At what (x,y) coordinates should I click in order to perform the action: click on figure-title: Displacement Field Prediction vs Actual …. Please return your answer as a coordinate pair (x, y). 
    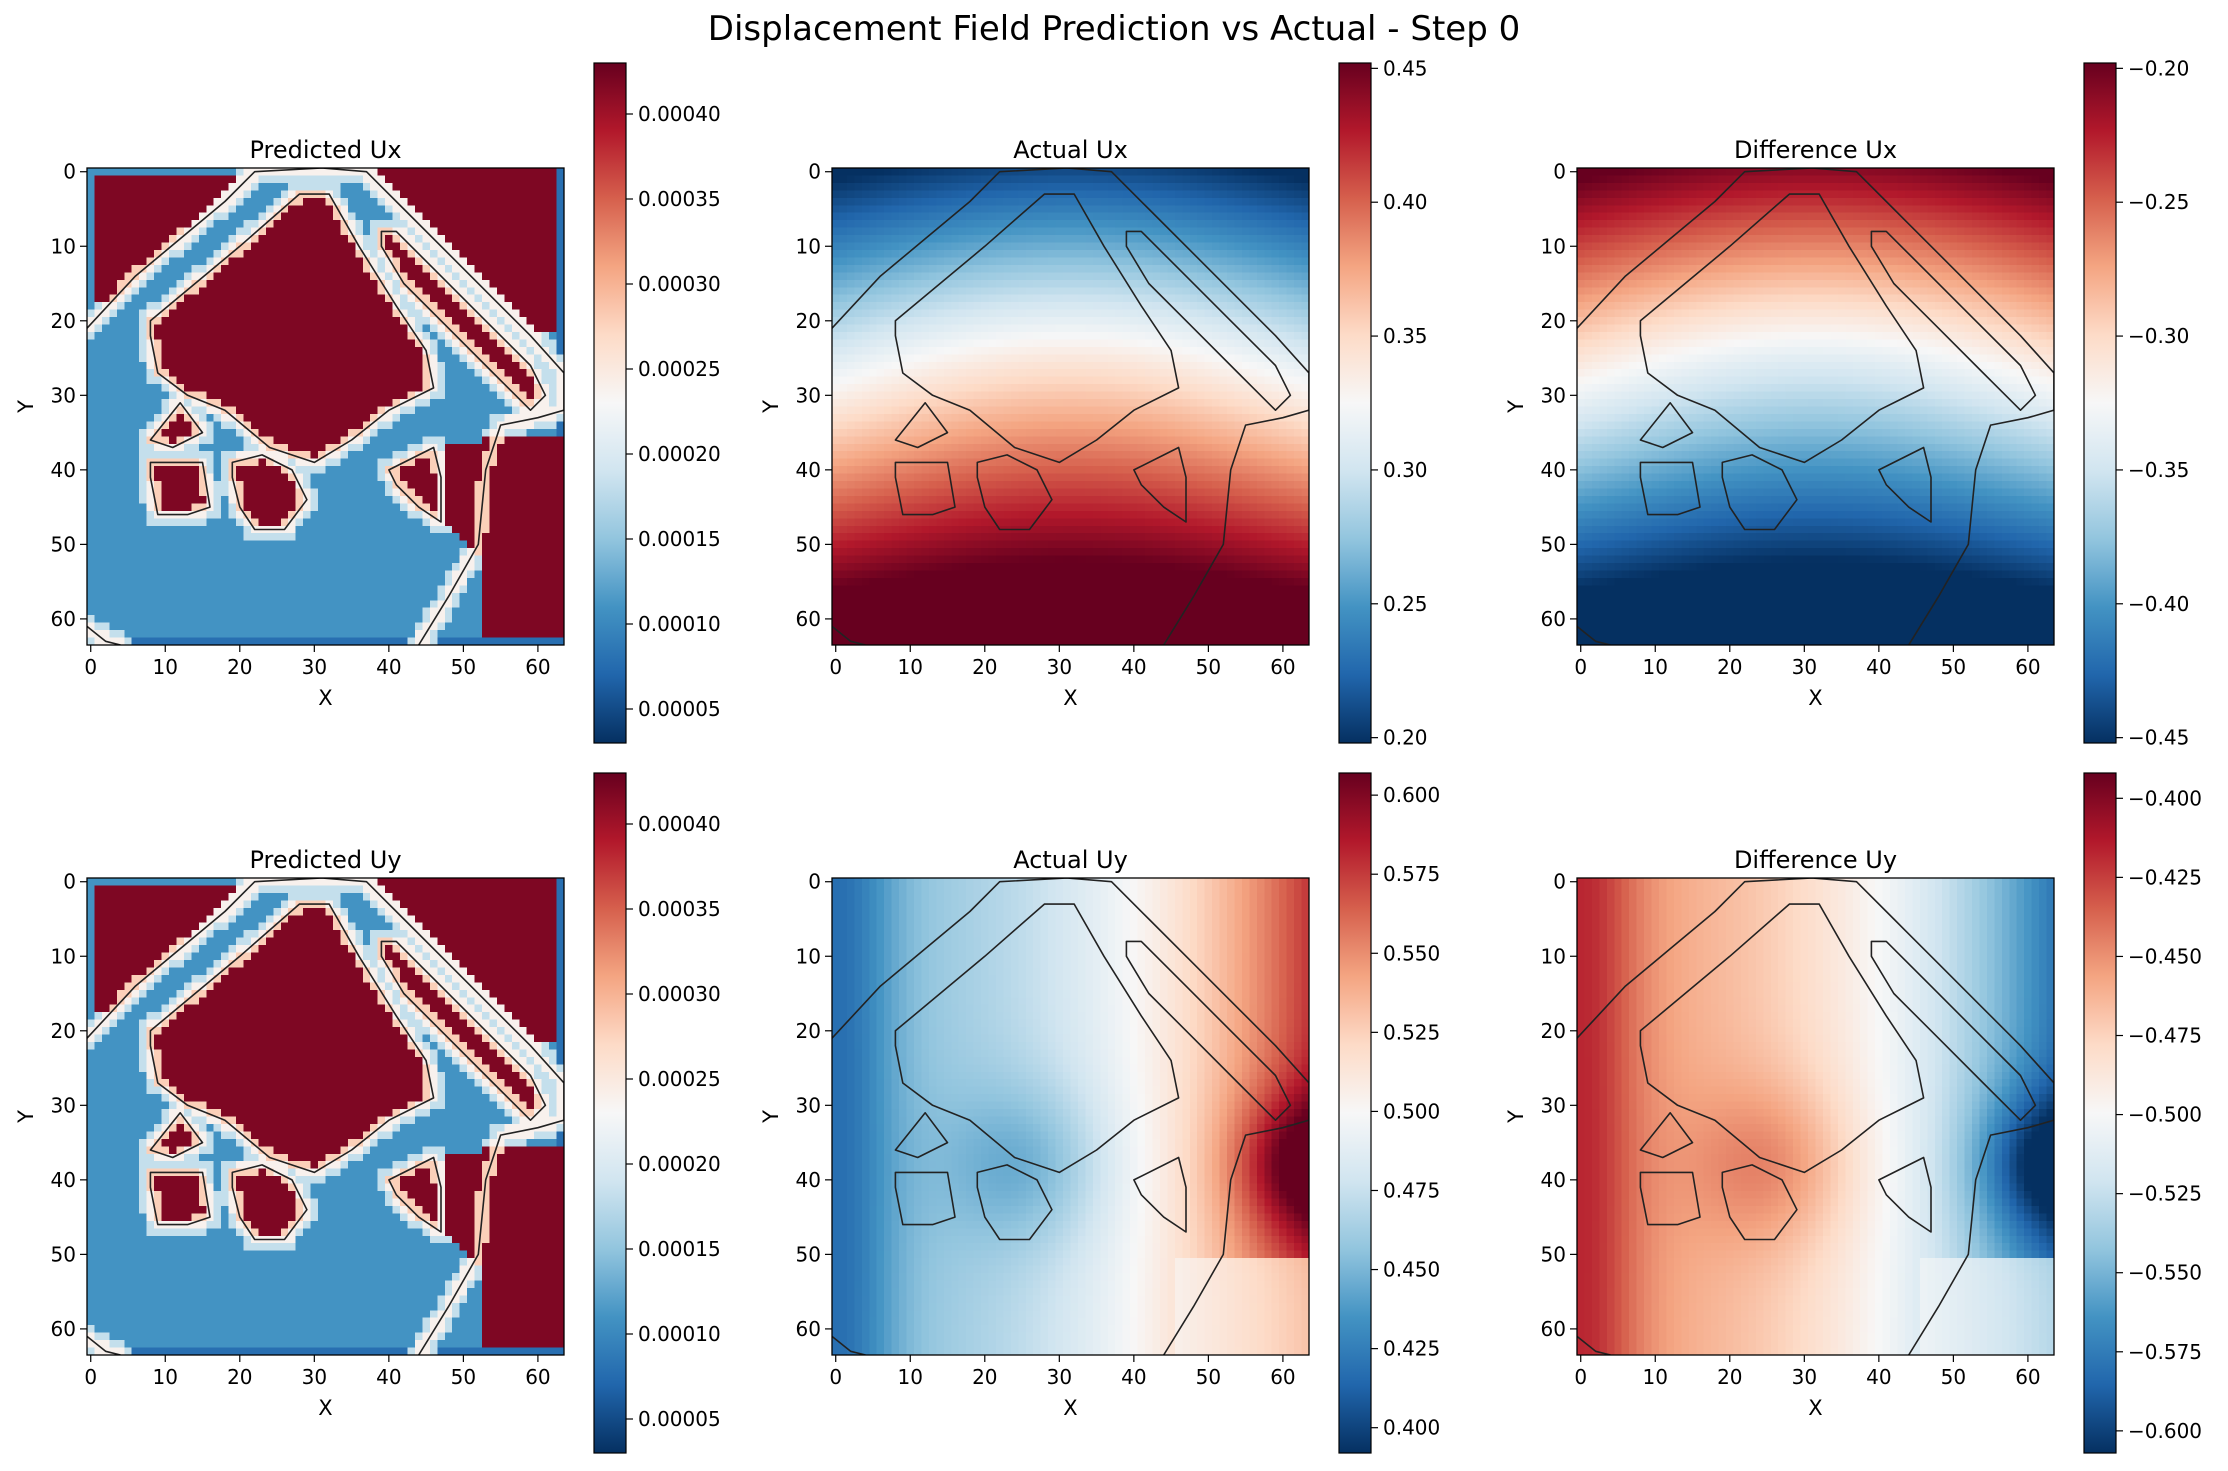
    Looking at the image, I should click on (1114, 29).